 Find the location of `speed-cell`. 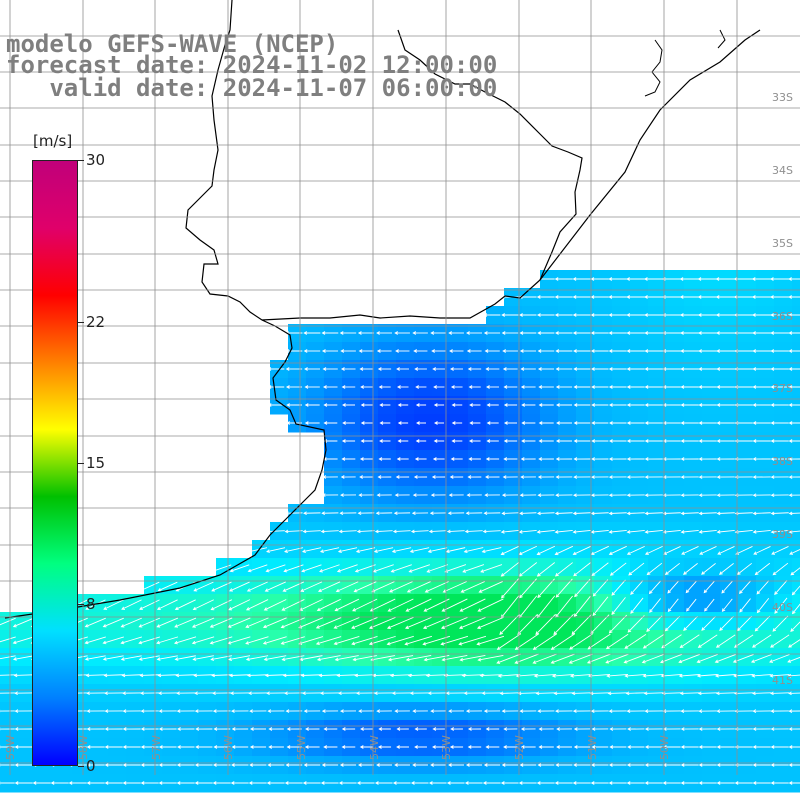

speed-cell is located at coordinates (796, 657).